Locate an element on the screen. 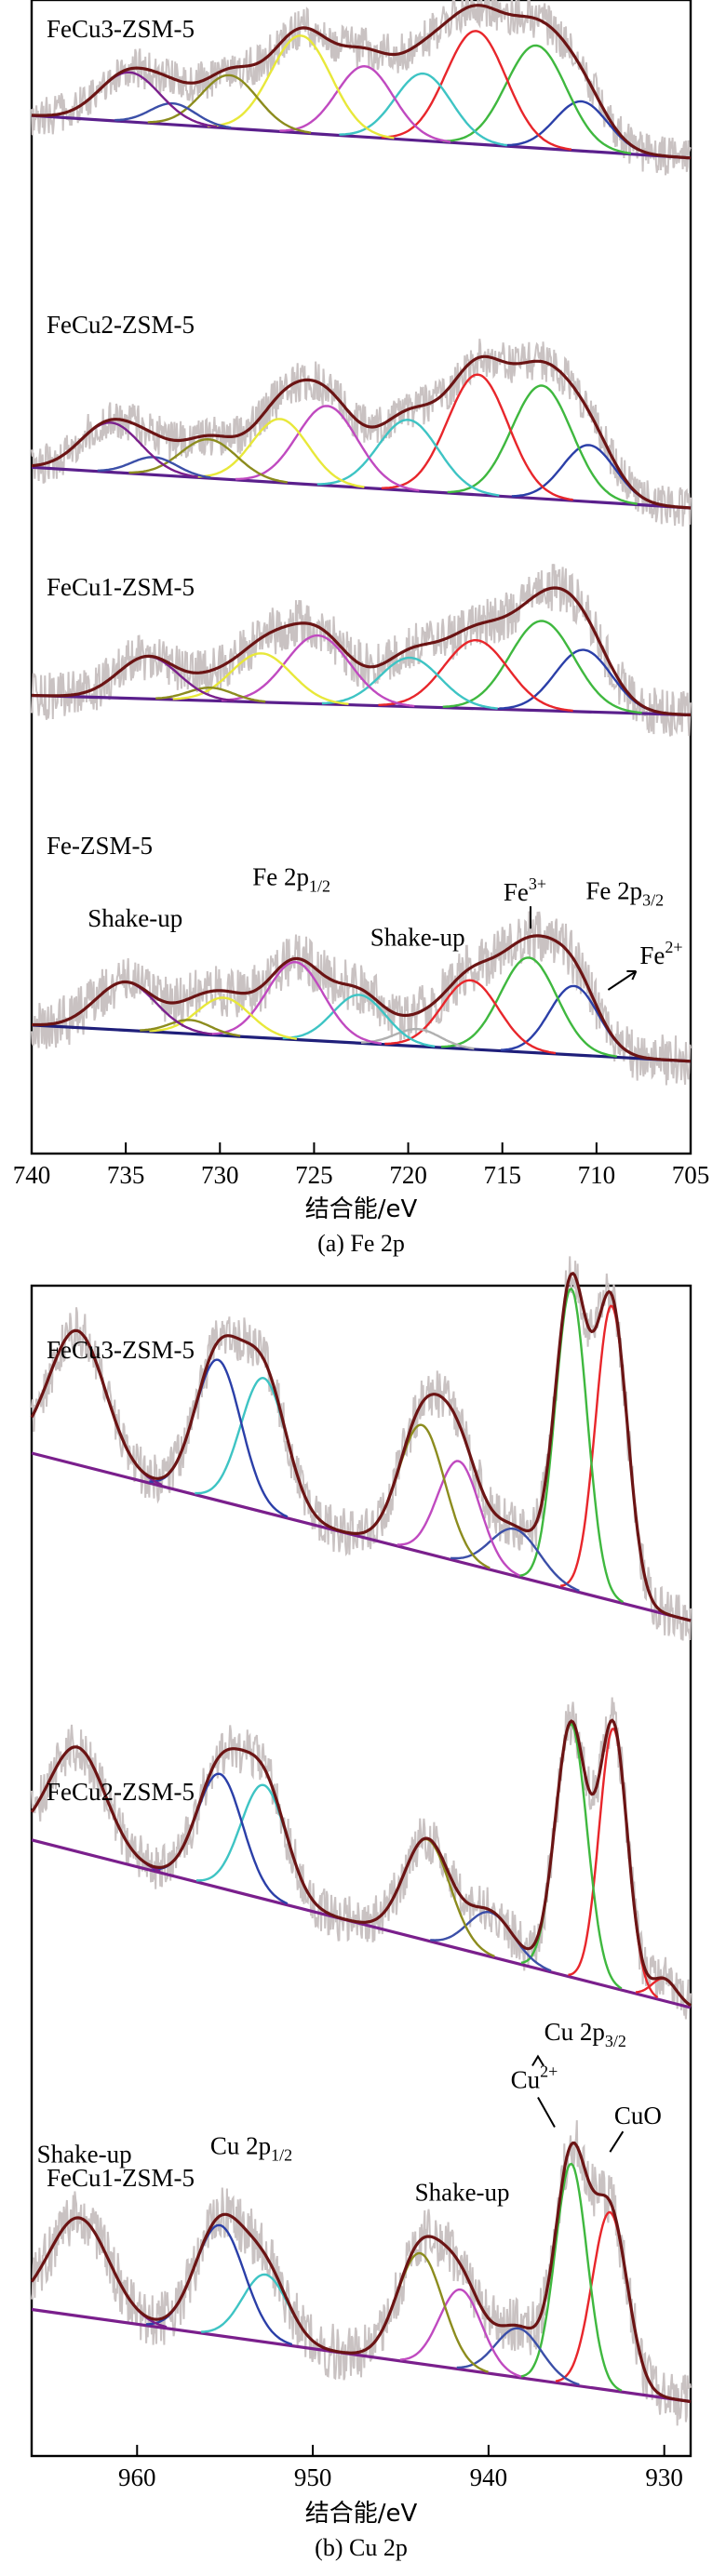 The image size is (726, 2576). figure-caption: (a) Fe 2p is located at coordinates (361, 1243).